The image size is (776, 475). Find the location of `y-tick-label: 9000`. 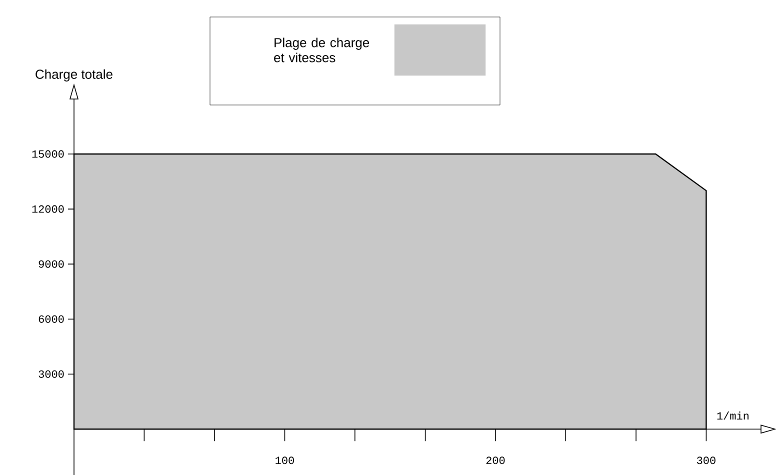

y-tick-label: 9000 is located at coordinates (51, 264).